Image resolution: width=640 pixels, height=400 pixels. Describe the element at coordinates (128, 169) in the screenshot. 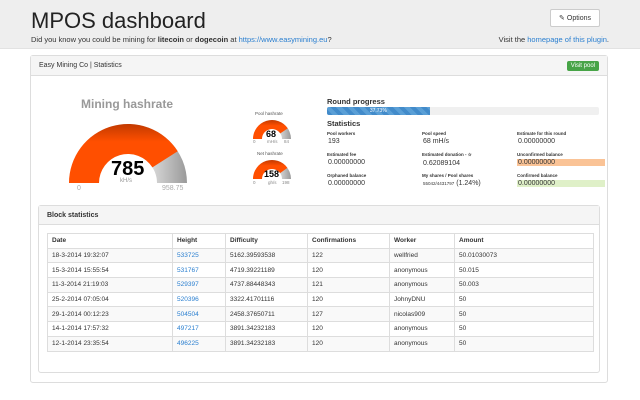

I see `mining-hashrate-value: 785` at that location.